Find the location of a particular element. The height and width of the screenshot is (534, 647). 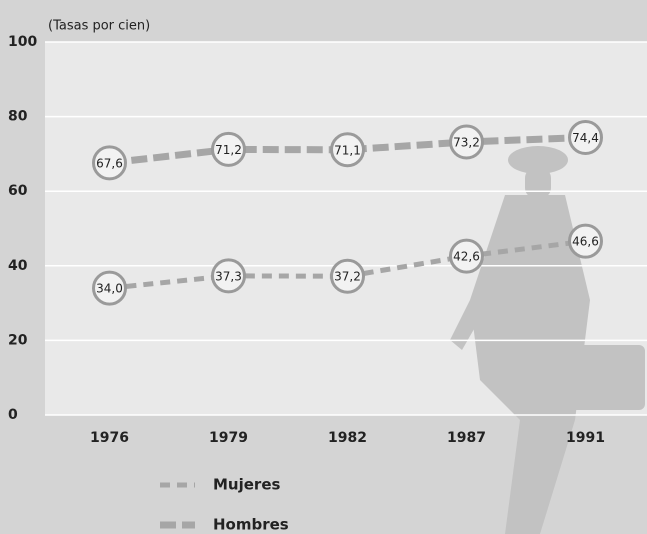

series-line is located at coordinates (347, 150).